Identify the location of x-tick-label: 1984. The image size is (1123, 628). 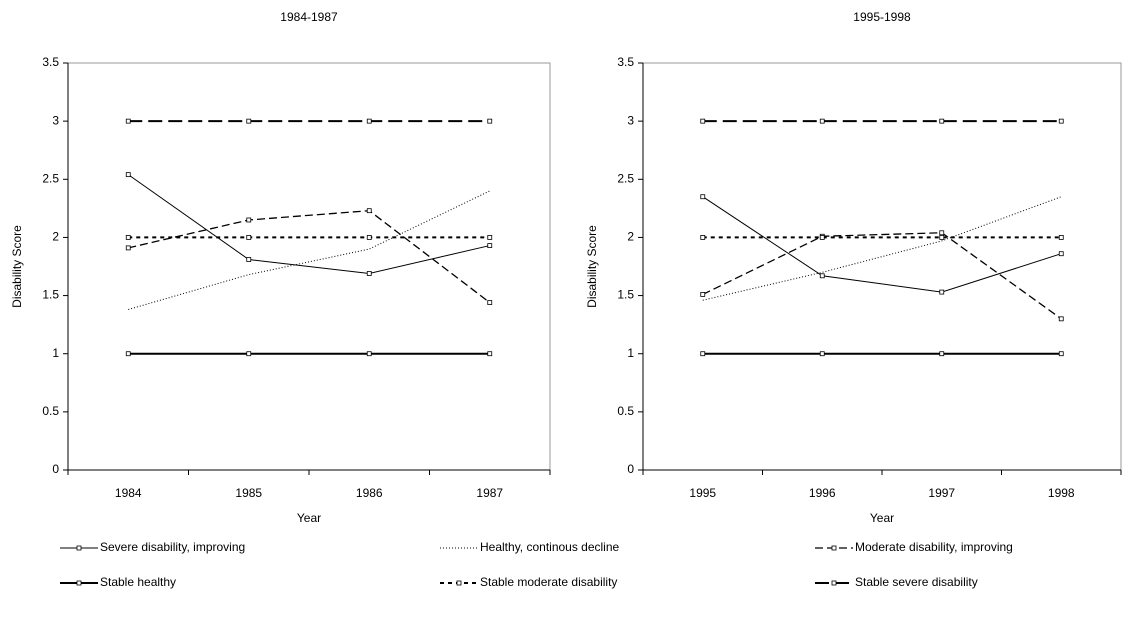
(128, 493).